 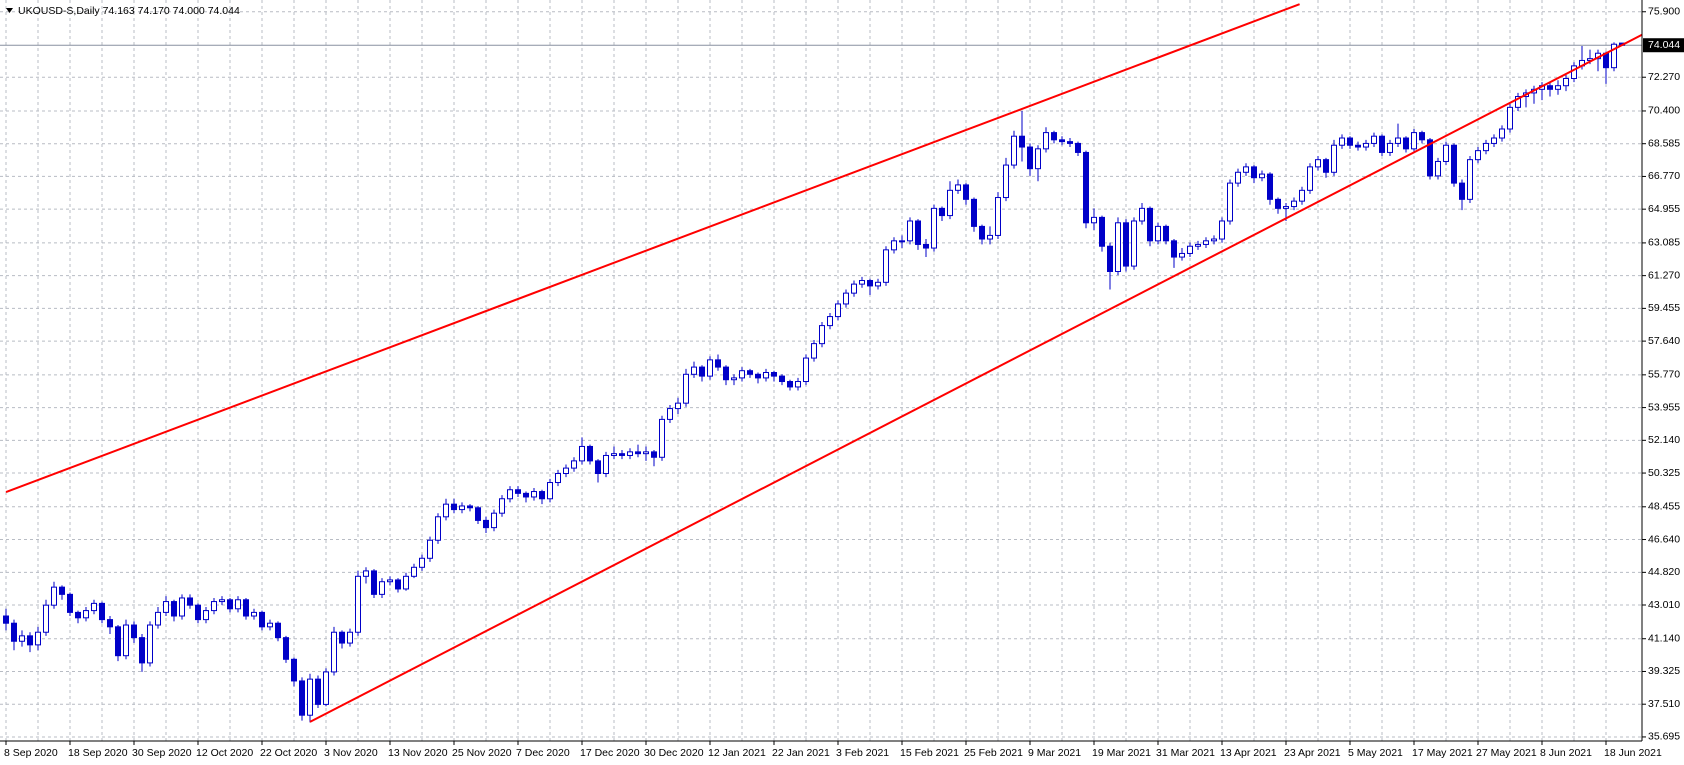 What do you see at coordinates (1664, 341) in the screenshot?
I see `y-tick-label: 57.640` at bounding box center [1664, 341].